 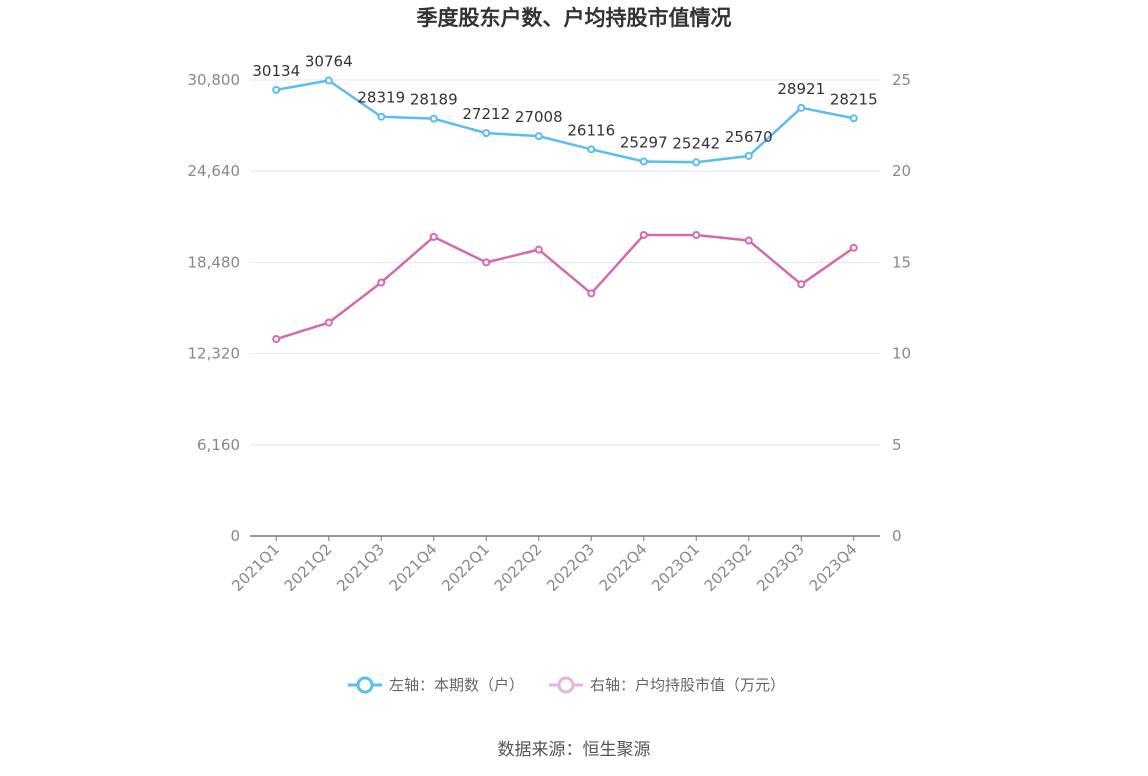 What do you see at coordinates (214, 354) in the screenshot?
I see `left-axis-tick-label: 12,320` at bounding box center [214, 354].